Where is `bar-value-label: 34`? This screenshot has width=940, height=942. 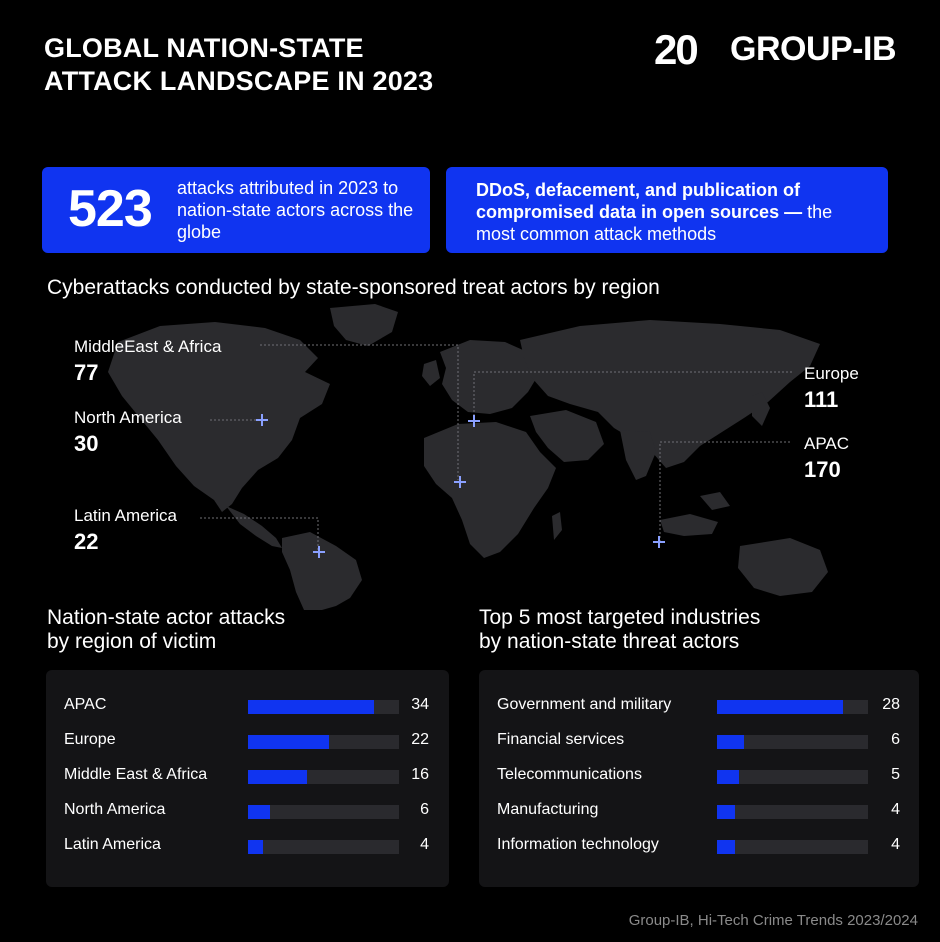
bar-value-label: 34 is located at coordinates (420, 704).